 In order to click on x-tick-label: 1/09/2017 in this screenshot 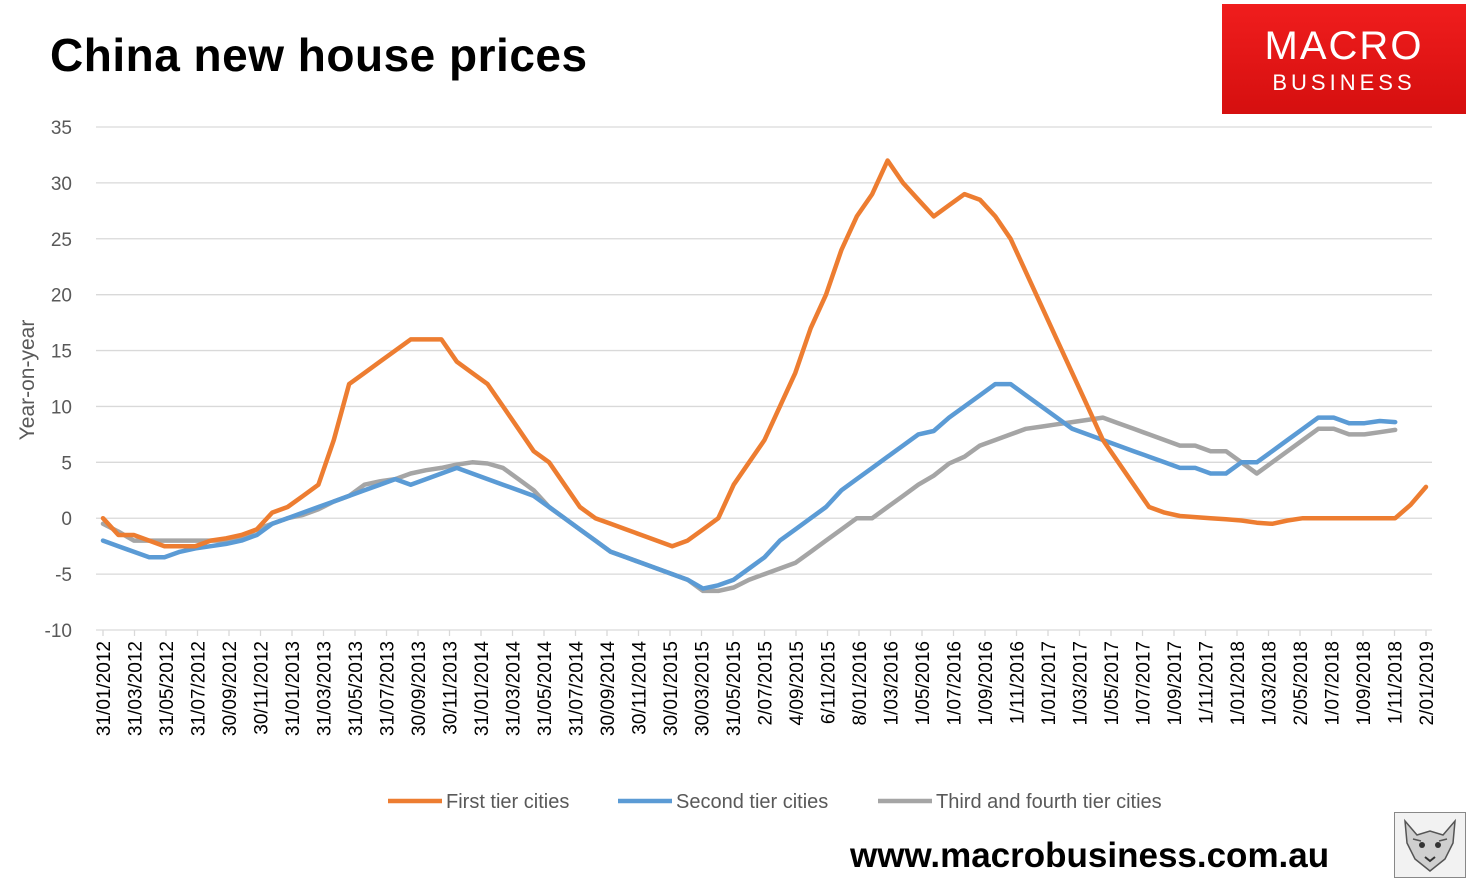, I will do `click(1175, 683)`.